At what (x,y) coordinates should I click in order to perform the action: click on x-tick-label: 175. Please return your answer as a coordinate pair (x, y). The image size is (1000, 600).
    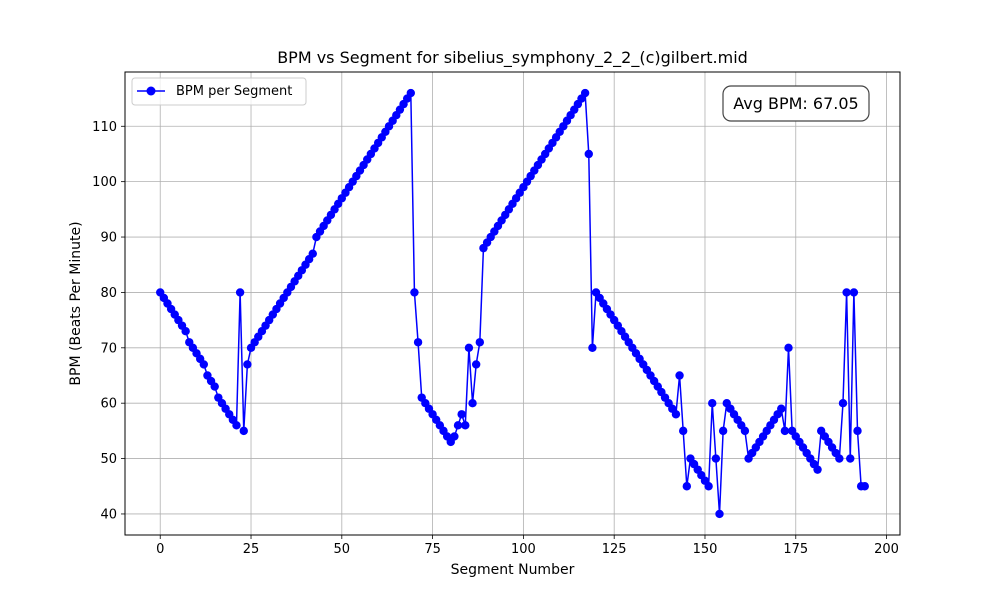
    Looking at the image, I should click on (795, 549).